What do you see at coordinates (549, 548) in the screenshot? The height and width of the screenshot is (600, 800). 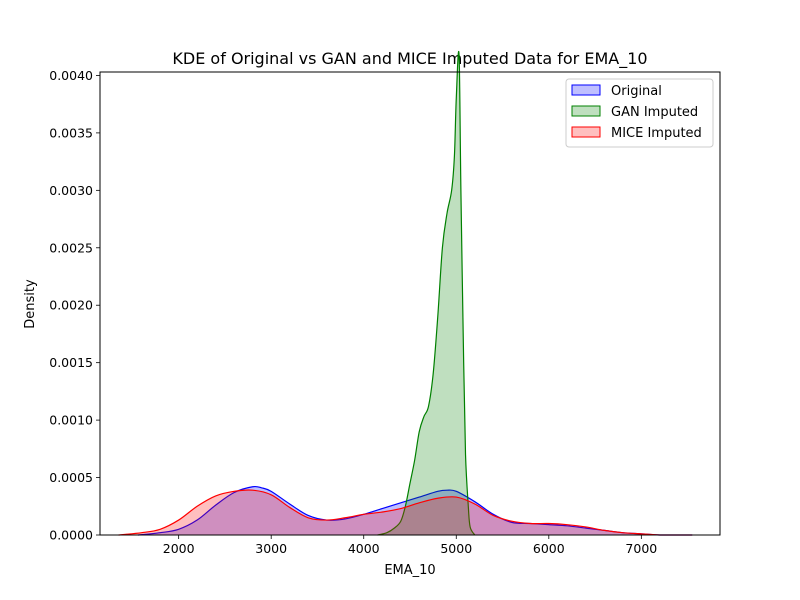 I see `x-tick-label: 6000` at bounding box center [549, 548].